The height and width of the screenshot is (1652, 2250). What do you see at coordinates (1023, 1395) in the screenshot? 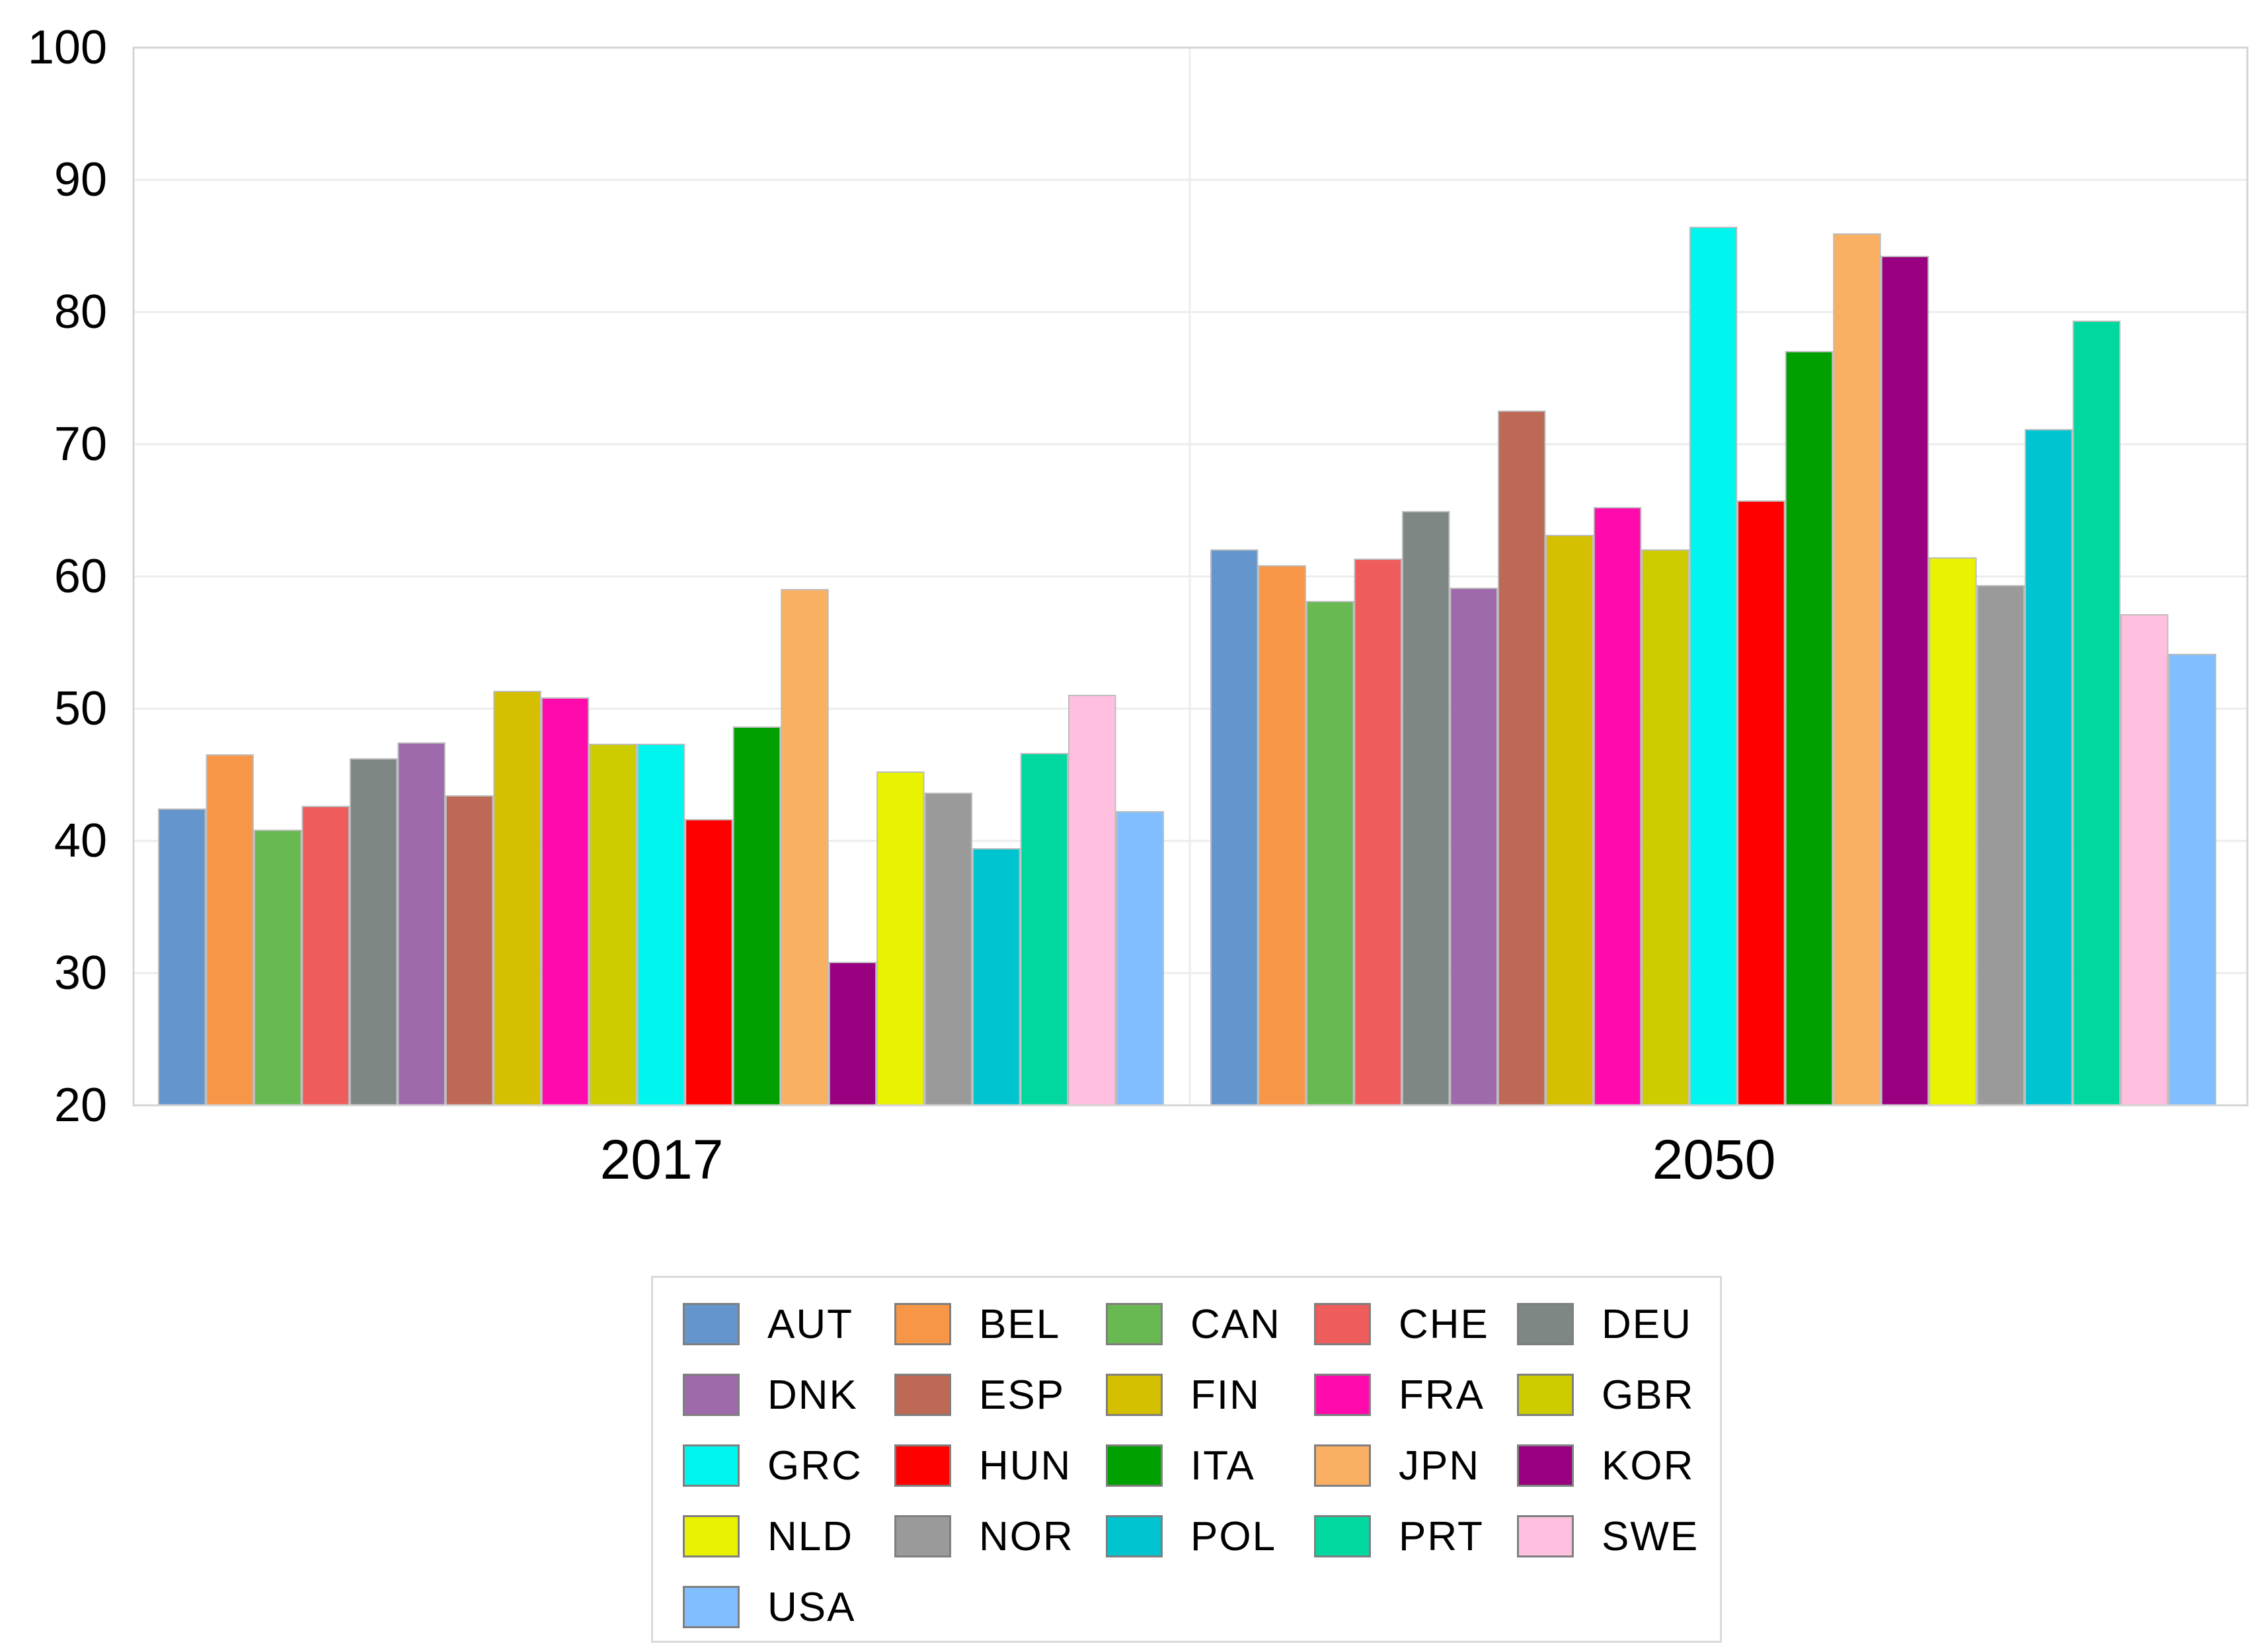
I see `legend-label: ESP` at bounding box center [1023, 1395].